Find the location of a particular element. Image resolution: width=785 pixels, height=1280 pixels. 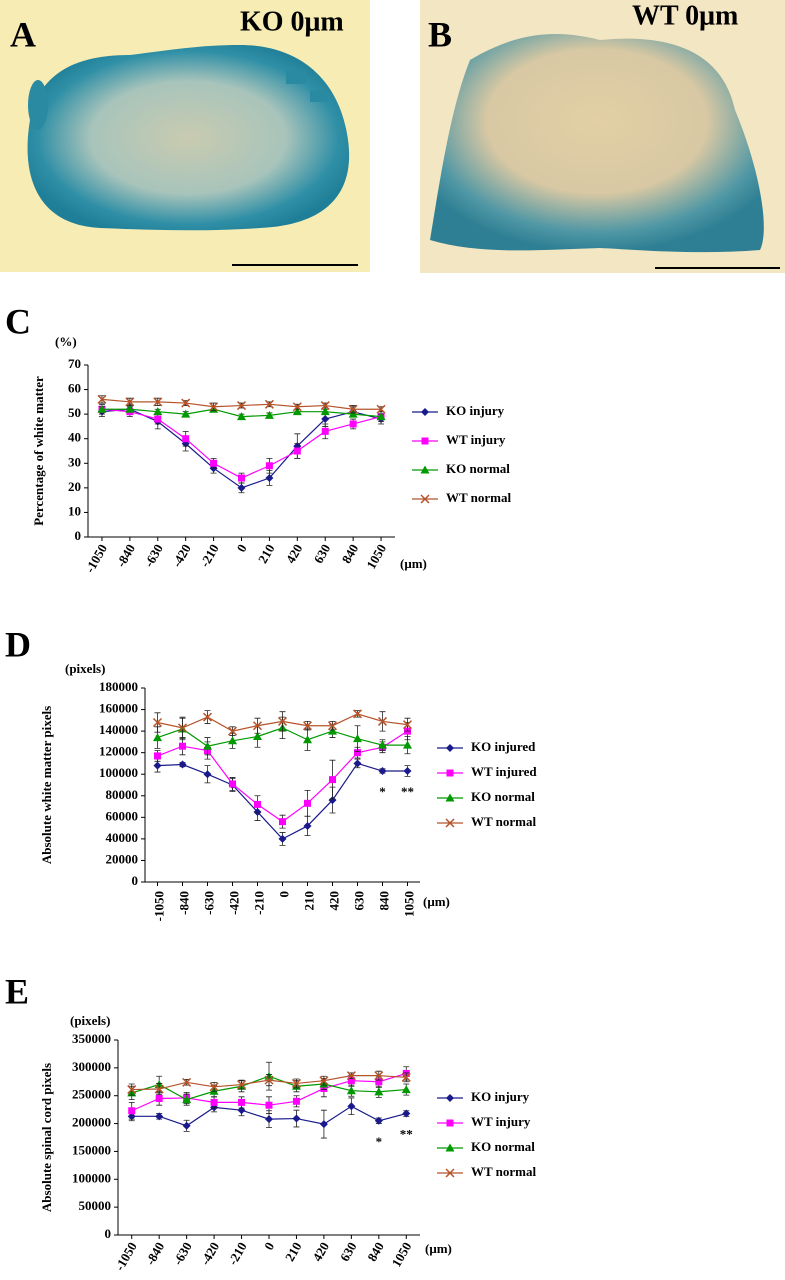

y-tick-label: 40000 is located at coordinates (122, 837).